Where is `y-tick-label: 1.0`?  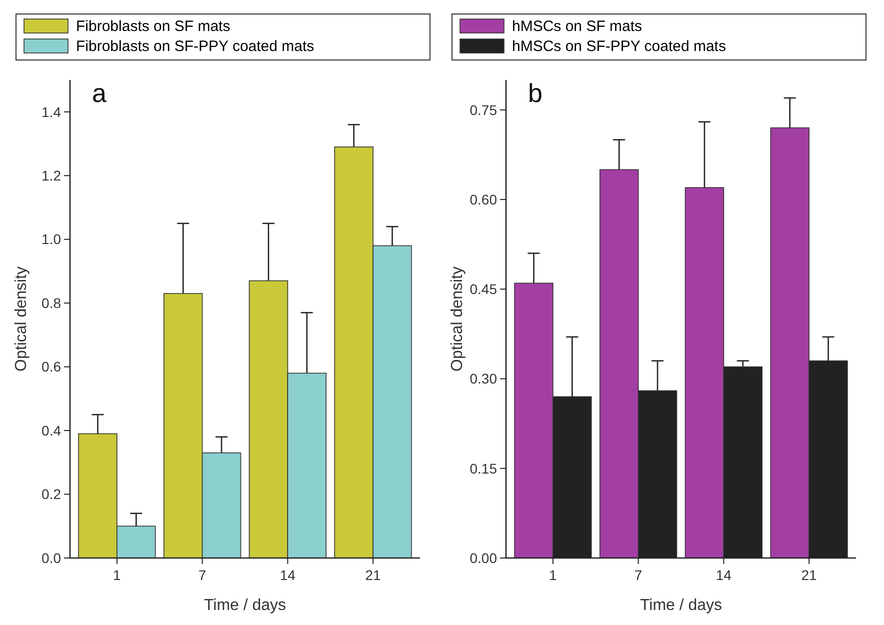
y-tick-label: 1.0 is located at coordinates (52, 239).